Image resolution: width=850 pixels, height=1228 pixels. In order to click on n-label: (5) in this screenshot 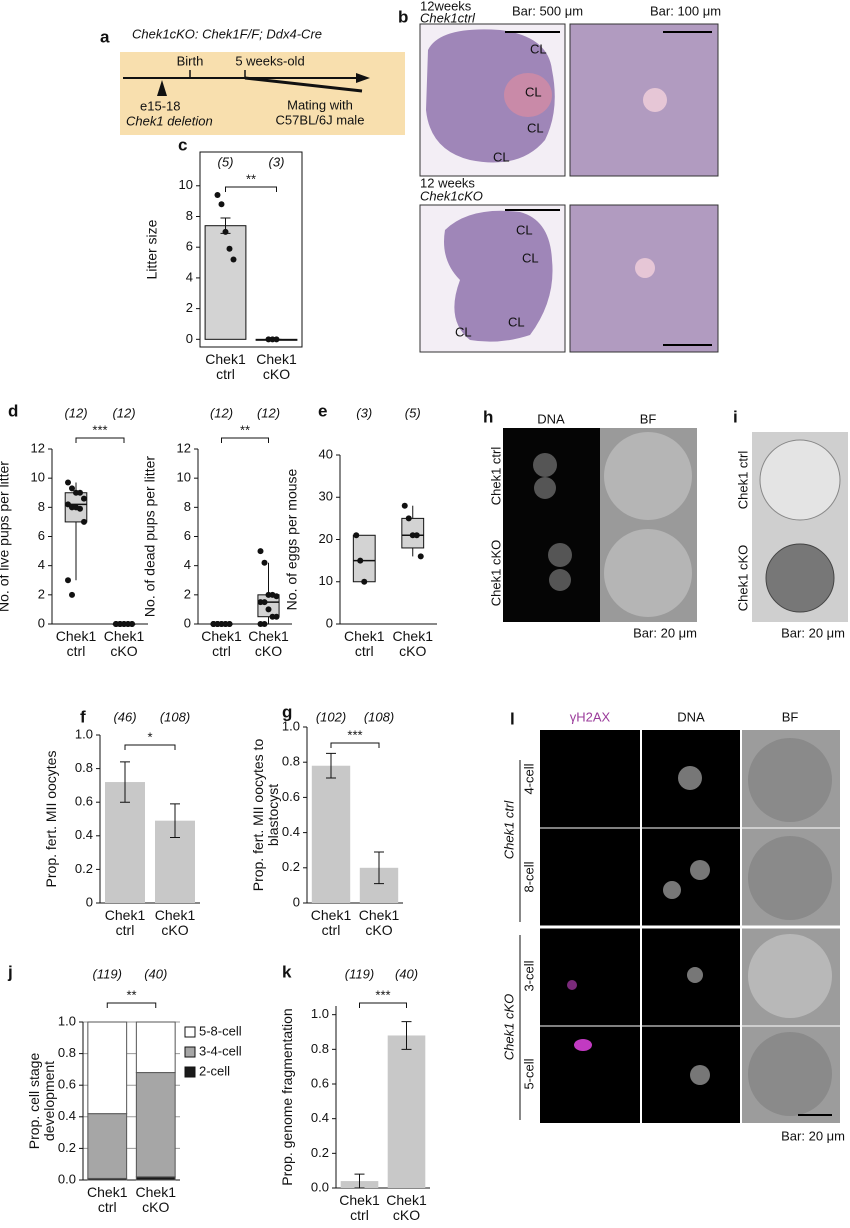, I will do `click(226, 161)`.